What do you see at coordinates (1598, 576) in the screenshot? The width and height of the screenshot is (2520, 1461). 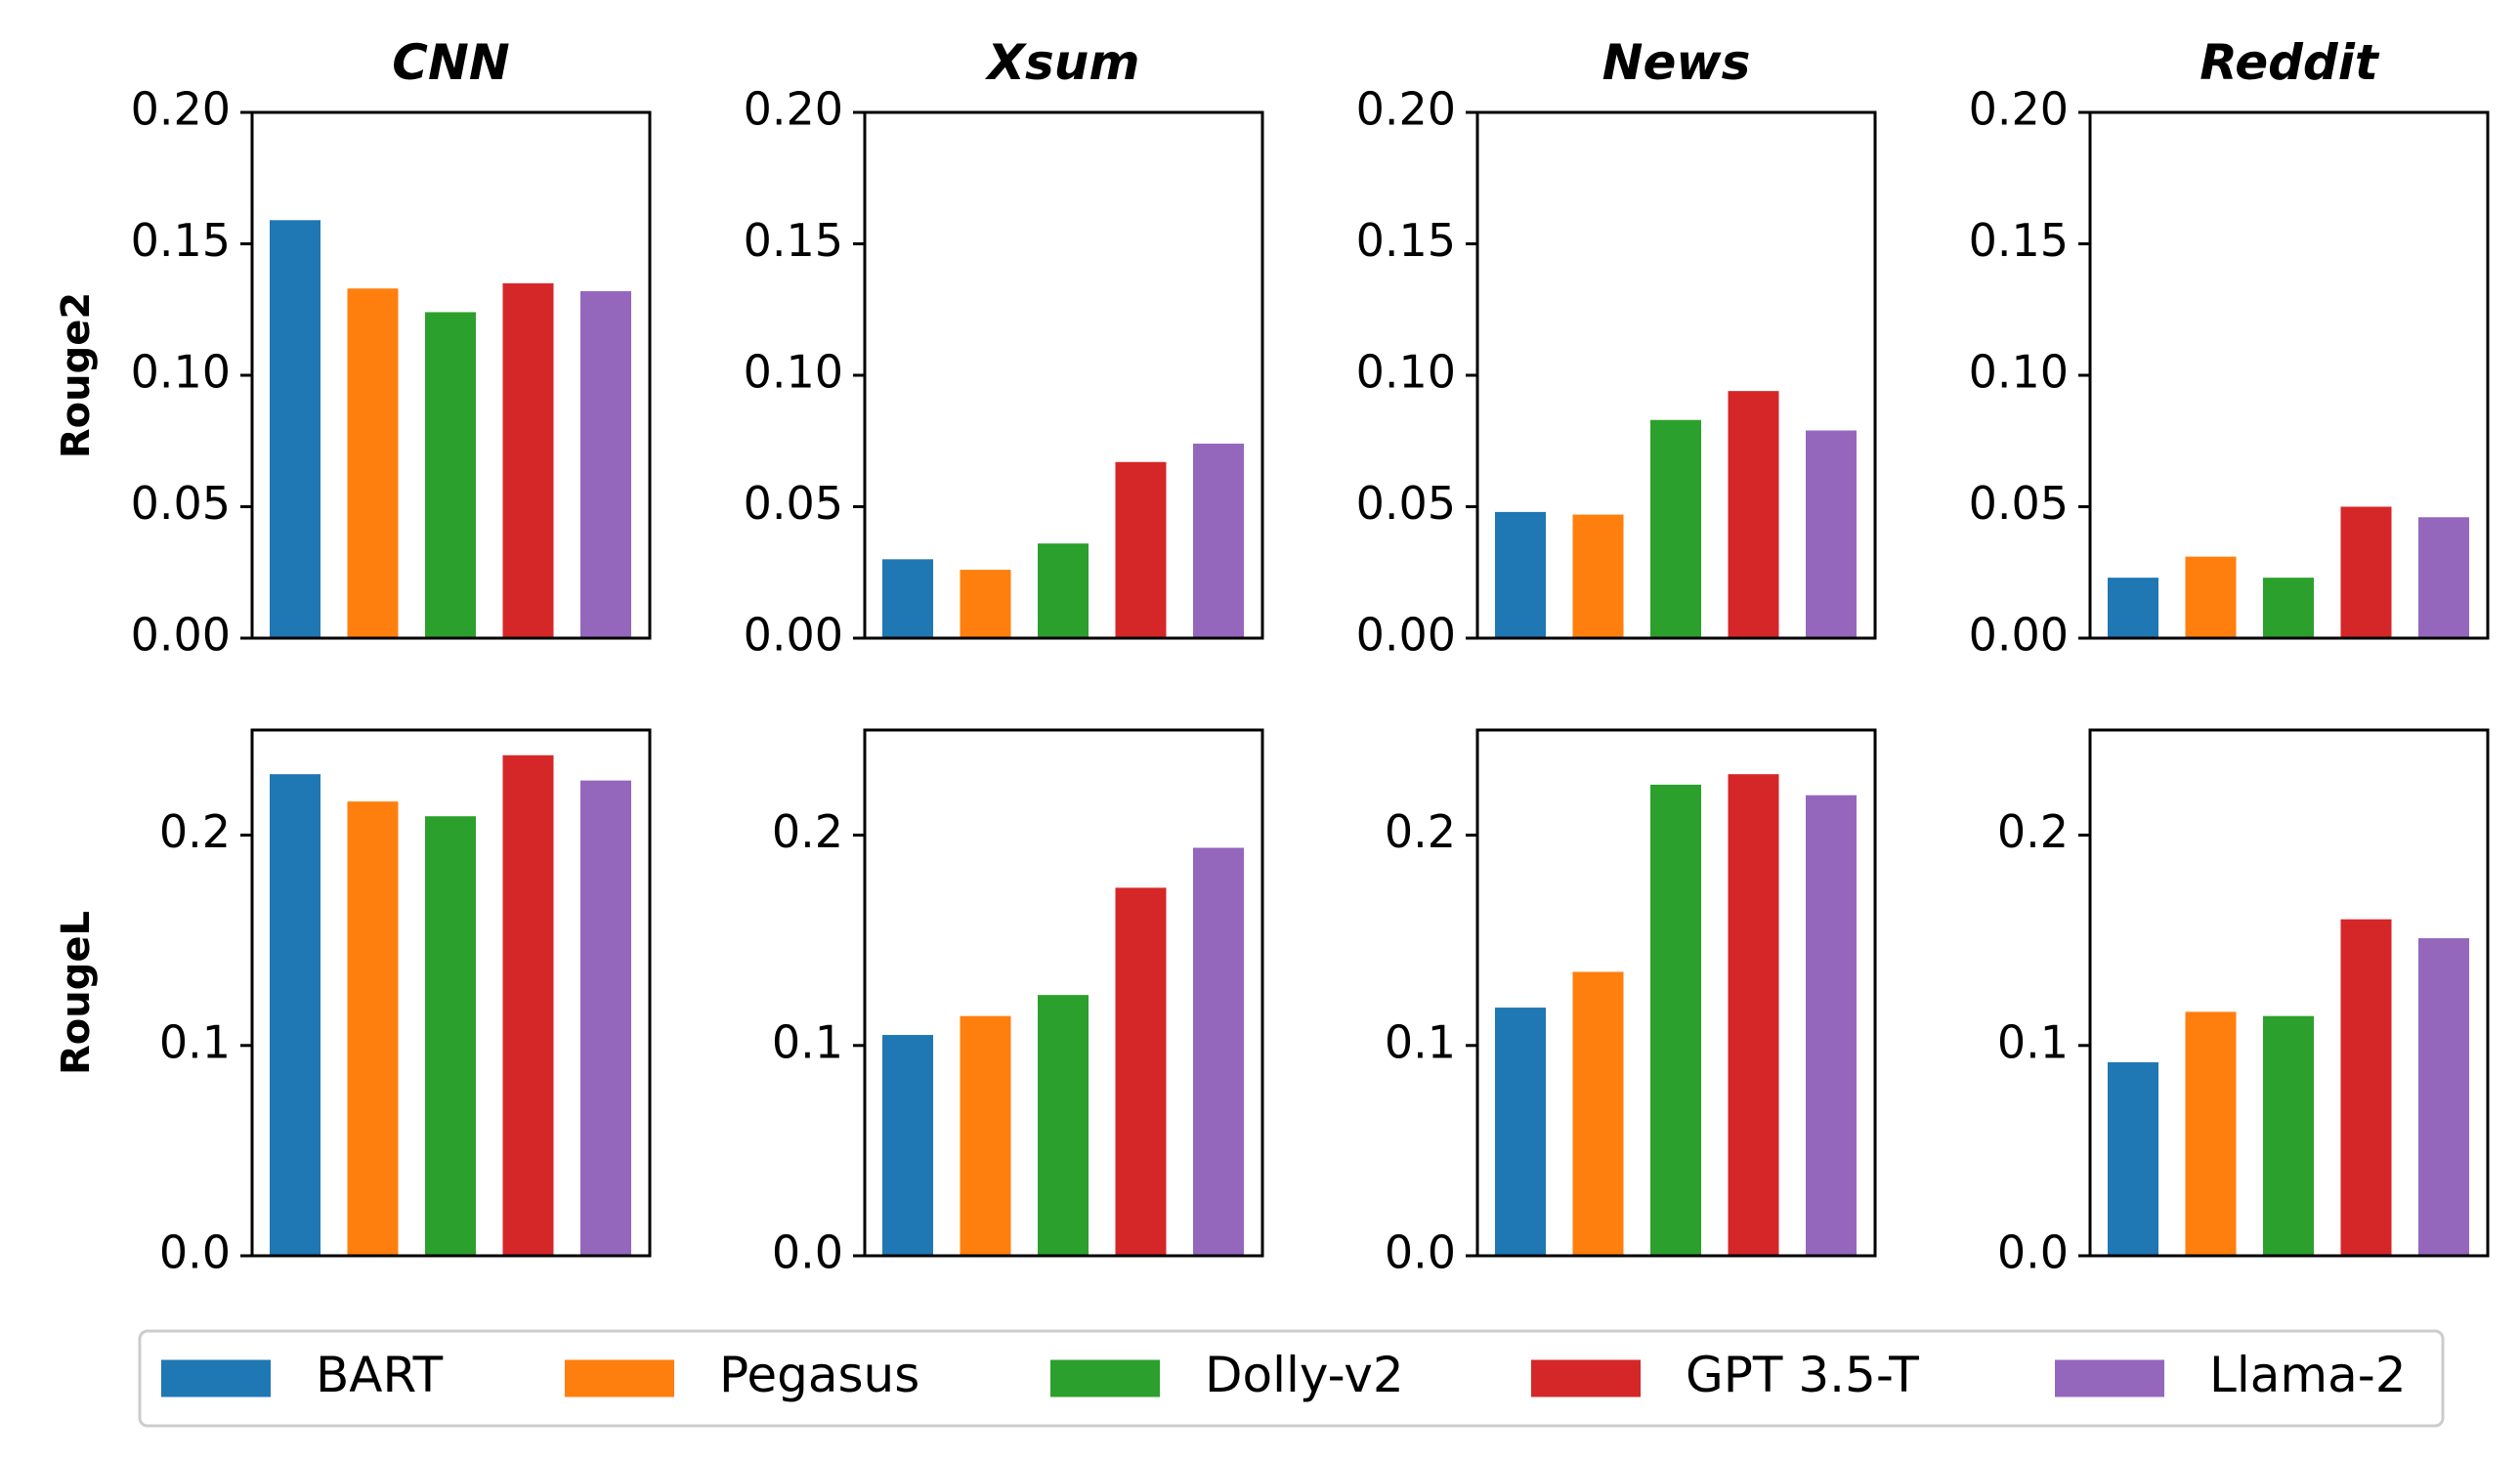 I see `bar-rouge2-news-pegasus` at bounding box center [1598, 576].